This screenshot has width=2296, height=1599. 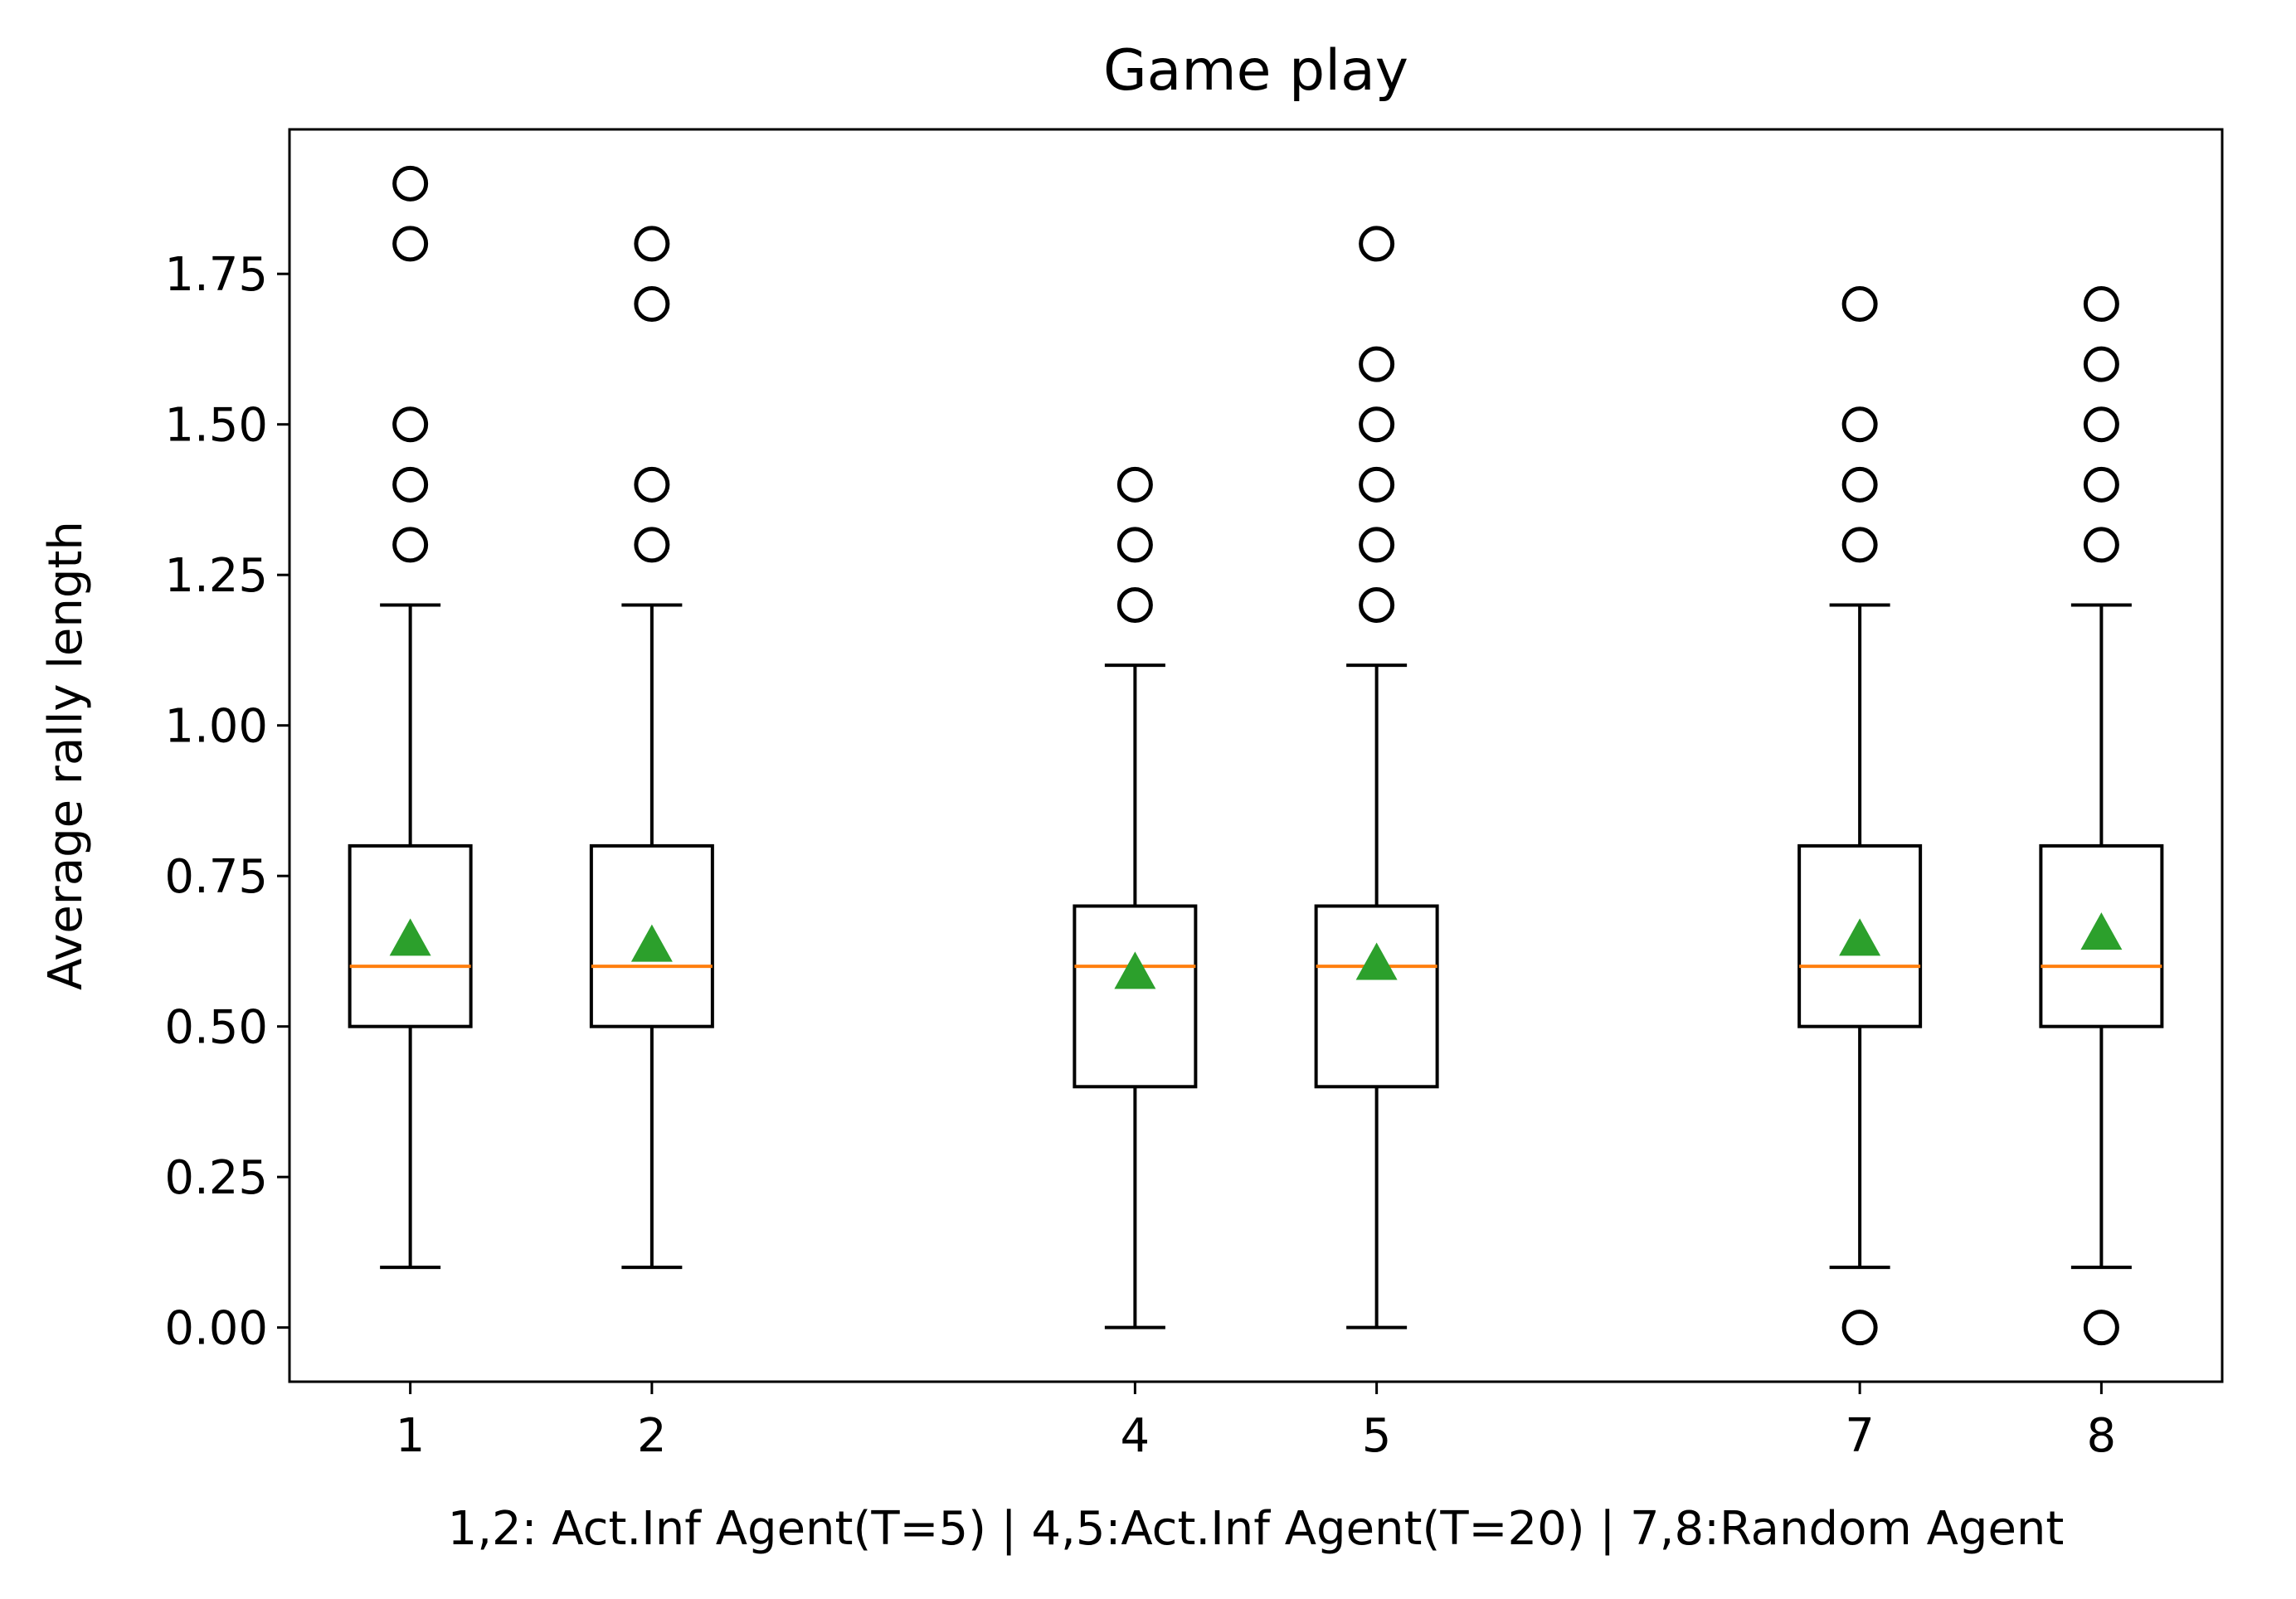 I want to click on y-tick-label: 0.50, so click(x=216, y=1028).